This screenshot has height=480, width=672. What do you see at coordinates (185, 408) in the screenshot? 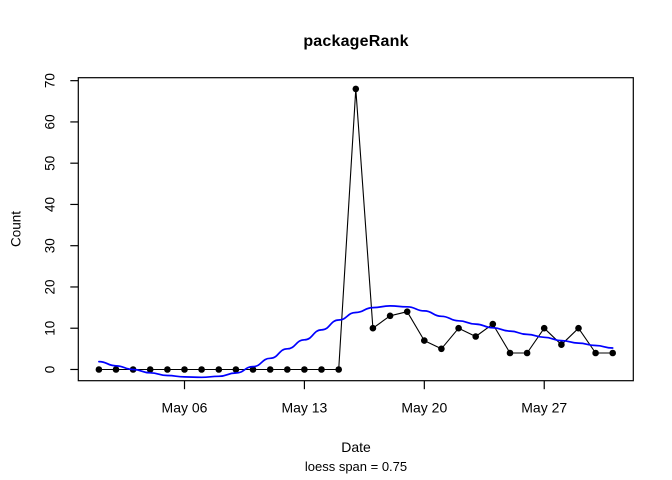
I see `x-tick-label: May 06` at bounding box center [185, 408].